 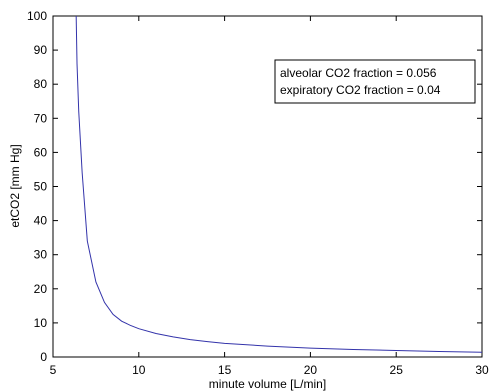 What do you see at coordinates (360, 90) in the screenshot?
I see `annotation-line-2: expiratory CO2 fraction = 0.04` at bounding box center [360, 90].